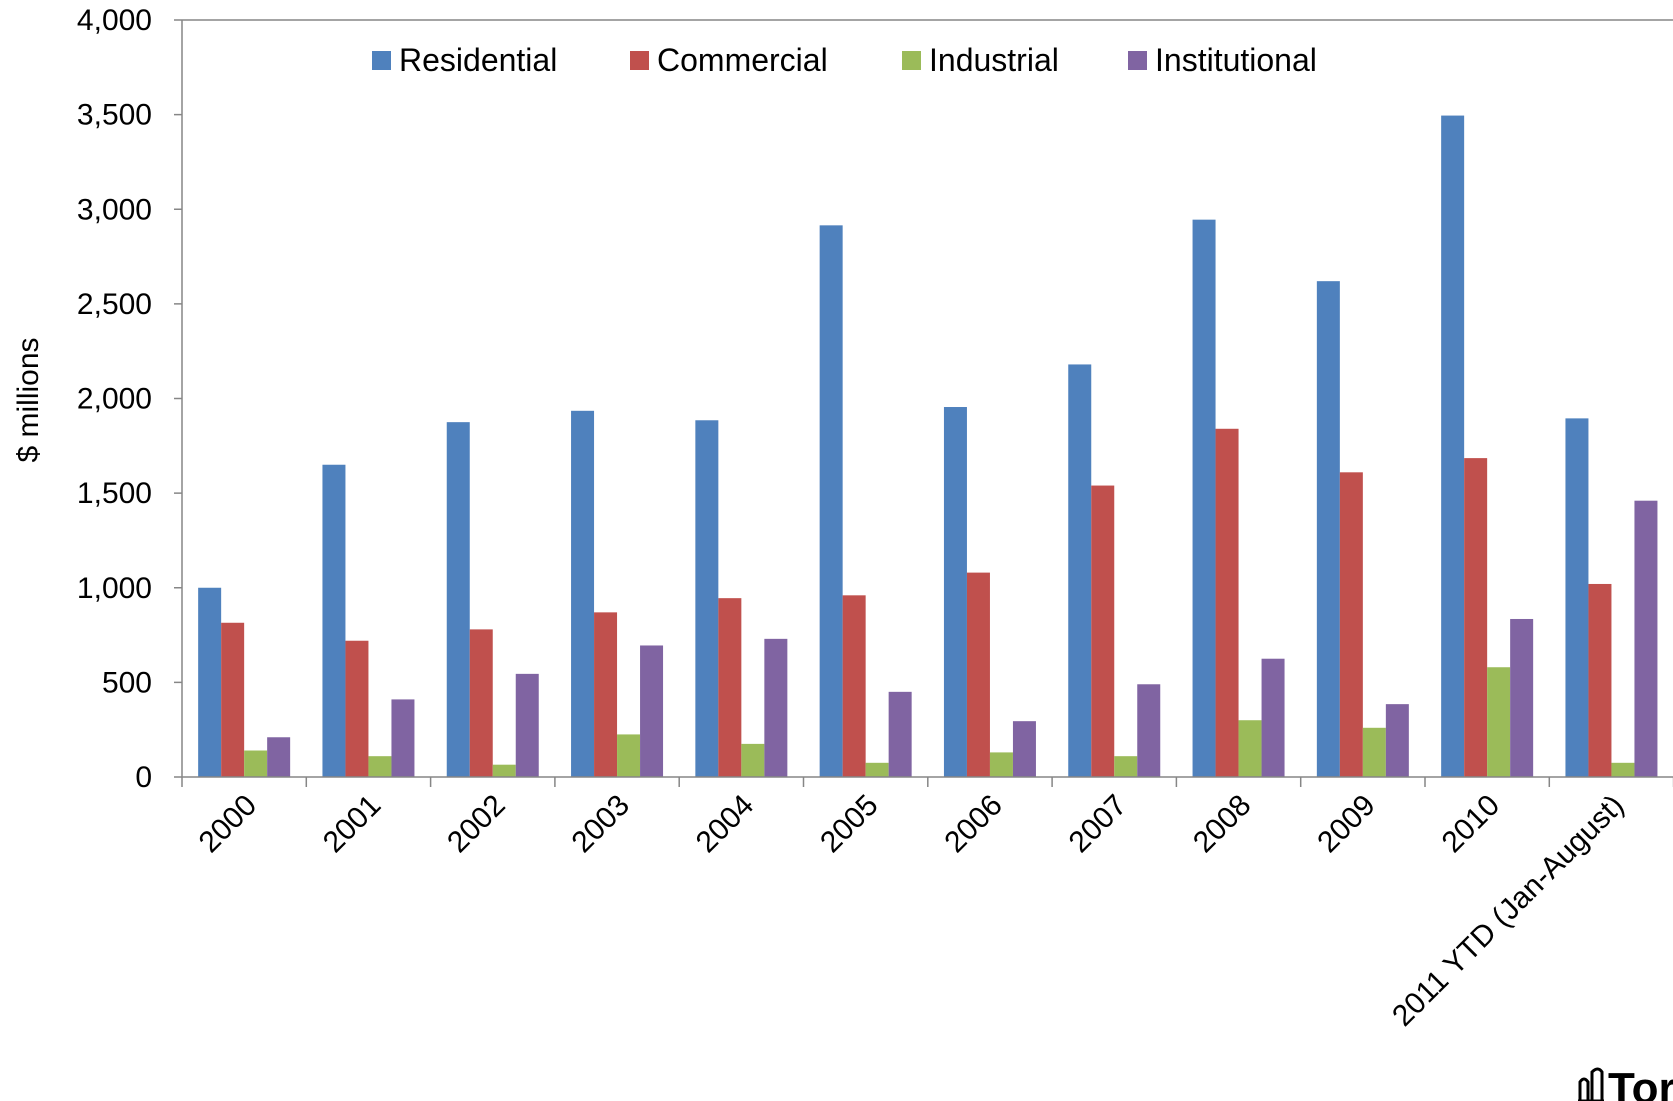  I want to click on legend-swatch-commercial, so click(639, 60).